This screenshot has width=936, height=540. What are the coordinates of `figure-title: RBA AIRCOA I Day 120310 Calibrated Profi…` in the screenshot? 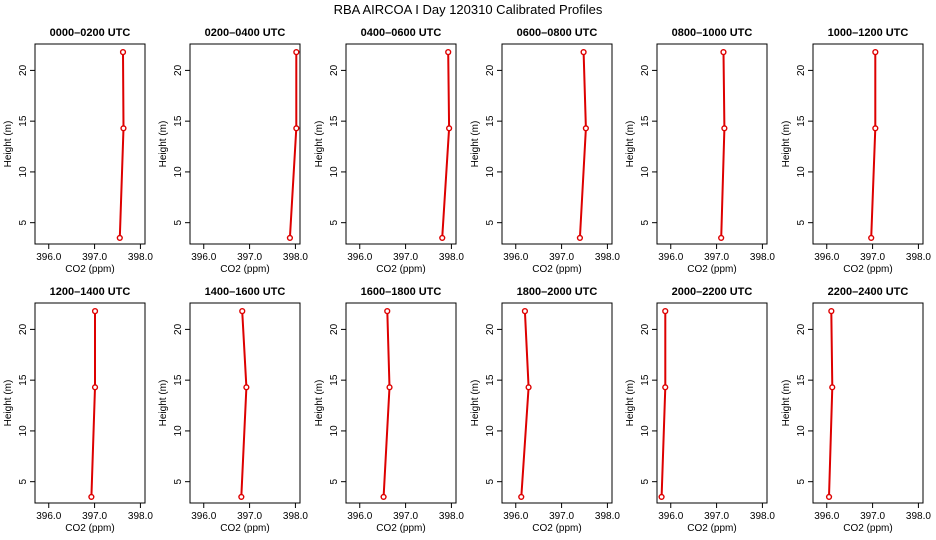 It's located at (468, 9).